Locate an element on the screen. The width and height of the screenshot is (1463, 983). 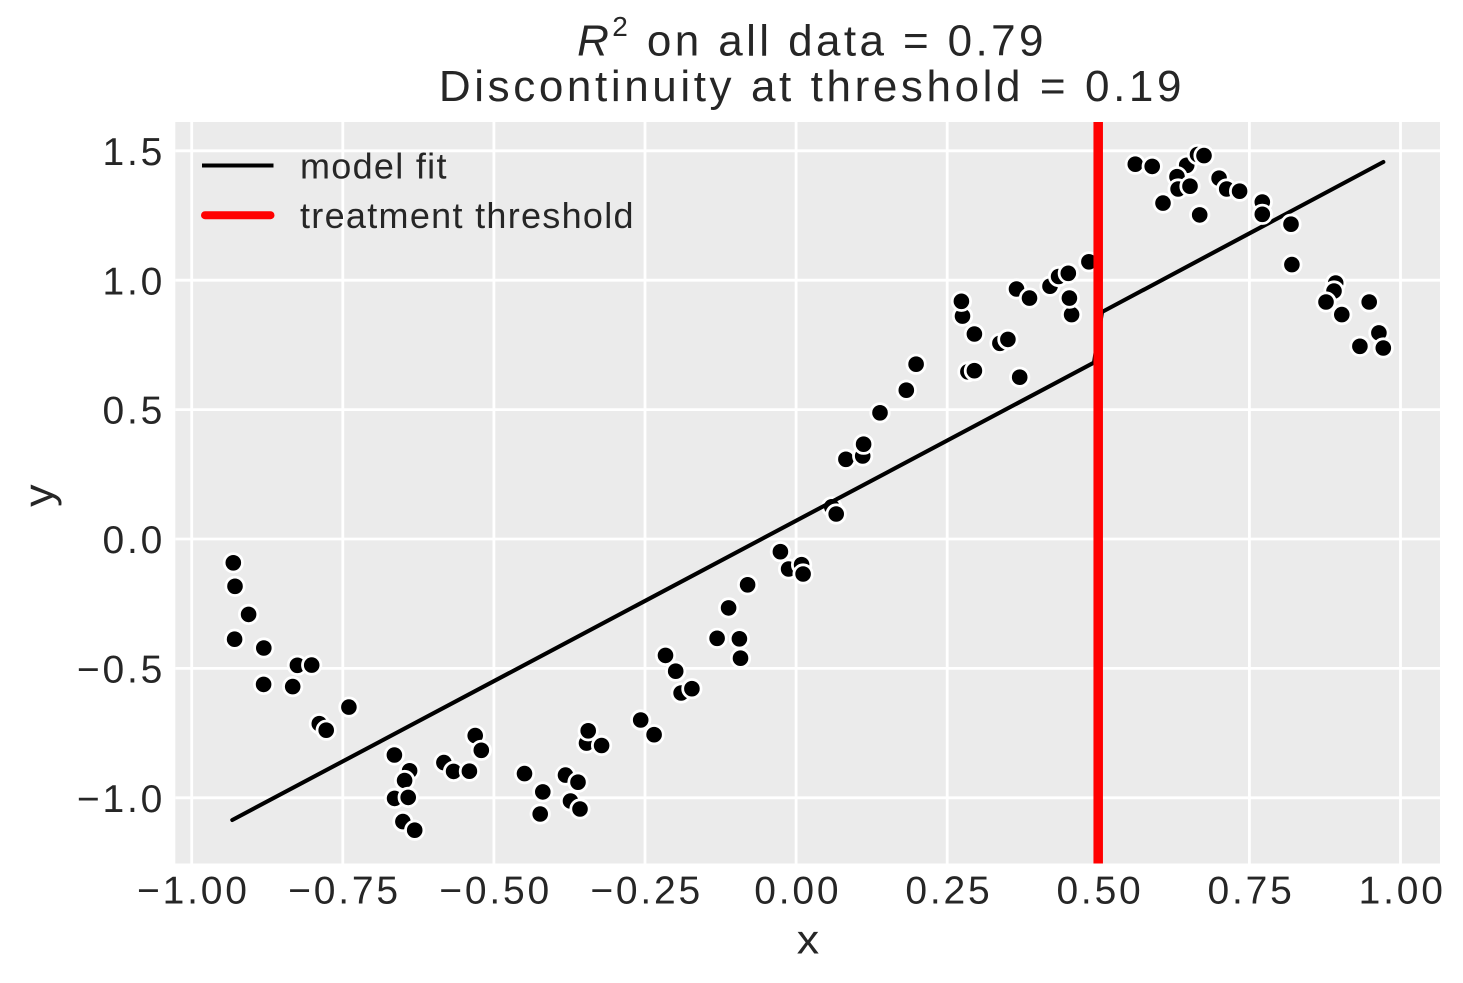
svg-text: y is located at coordinates (38, 495).